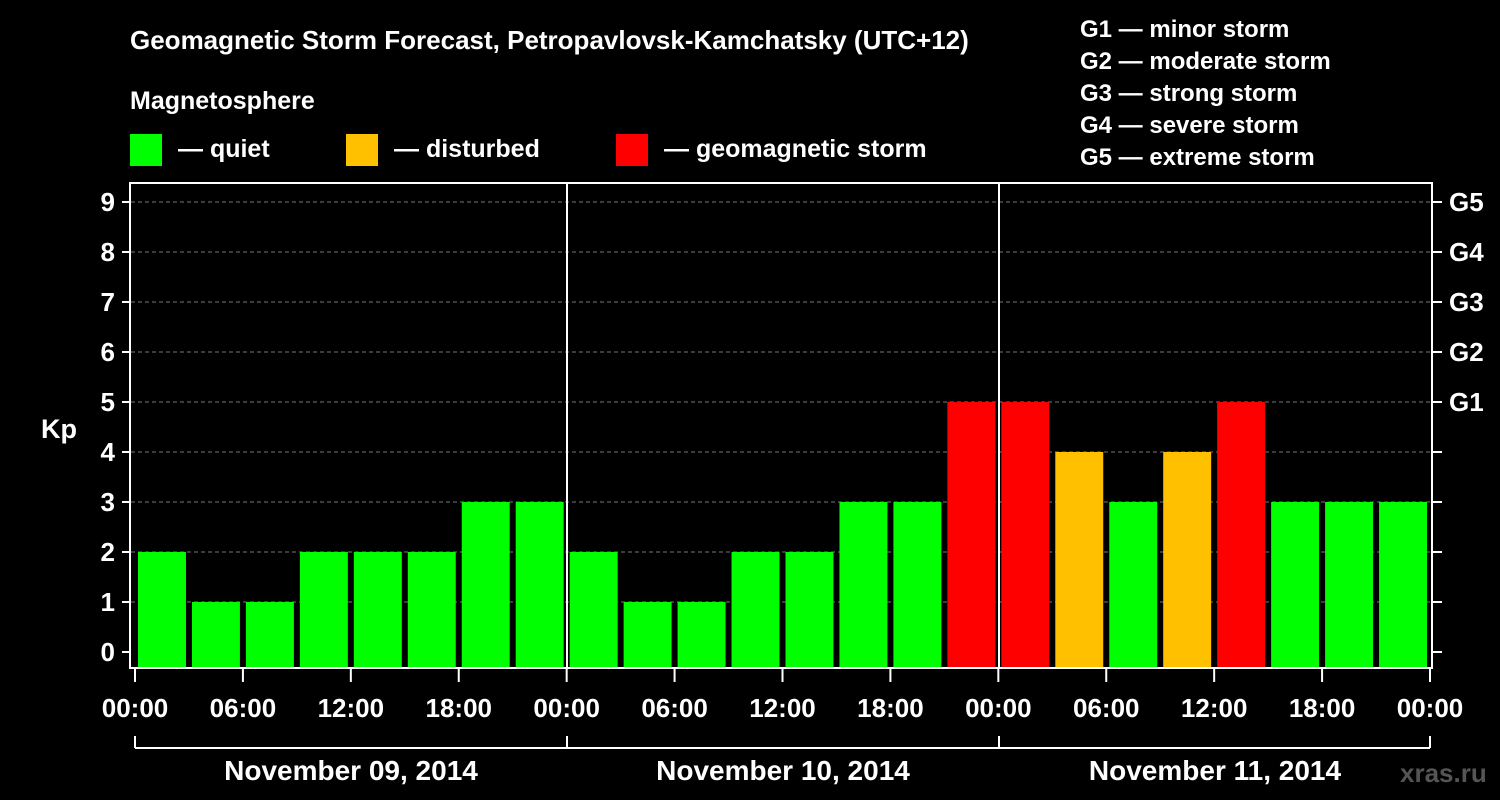 The image size is (1500, 800). Describe the element at coordinates (108, 652) in the screenshot. I see `y-tick-label-0: 0` at that location.